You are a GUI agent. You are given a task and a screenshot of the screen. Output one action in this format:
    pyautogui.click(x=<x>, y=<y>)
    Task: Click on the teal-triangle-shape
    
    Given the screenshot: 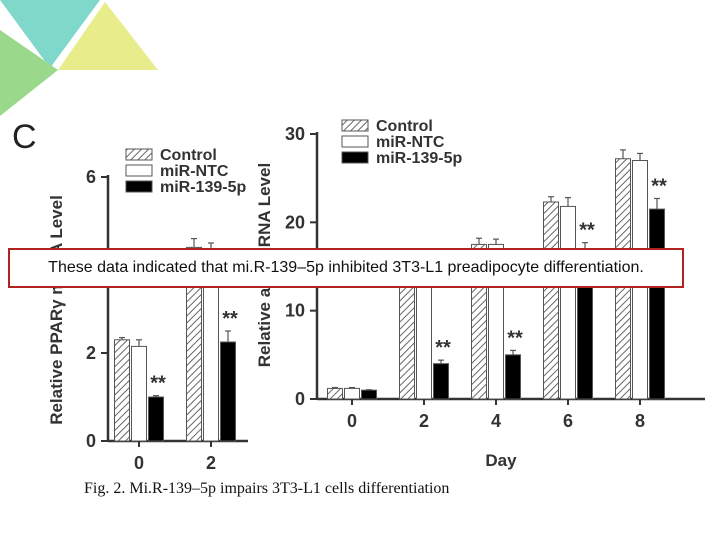 What is the action you would take?
    pyautogui.click(x=50, y=34)
    